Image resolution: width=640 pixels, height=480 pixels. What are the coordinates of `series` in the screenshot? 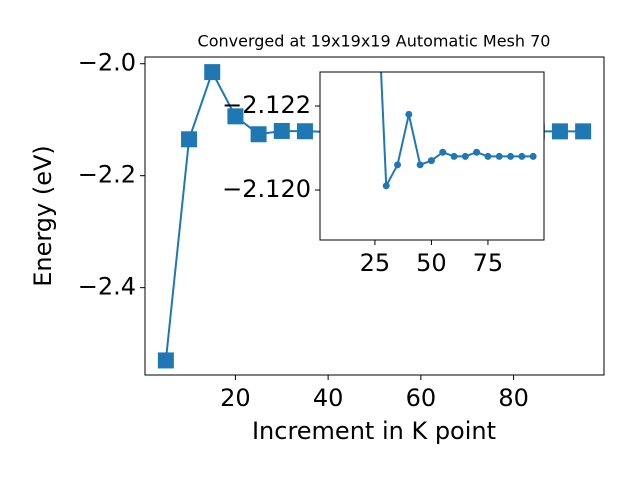 It's located at (458, 131).